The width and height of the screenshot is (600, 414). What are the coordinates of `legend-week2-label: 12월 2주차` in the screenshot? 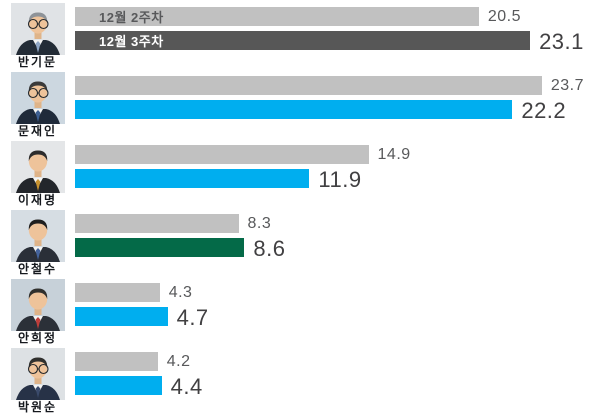 It's located at (131, 17).